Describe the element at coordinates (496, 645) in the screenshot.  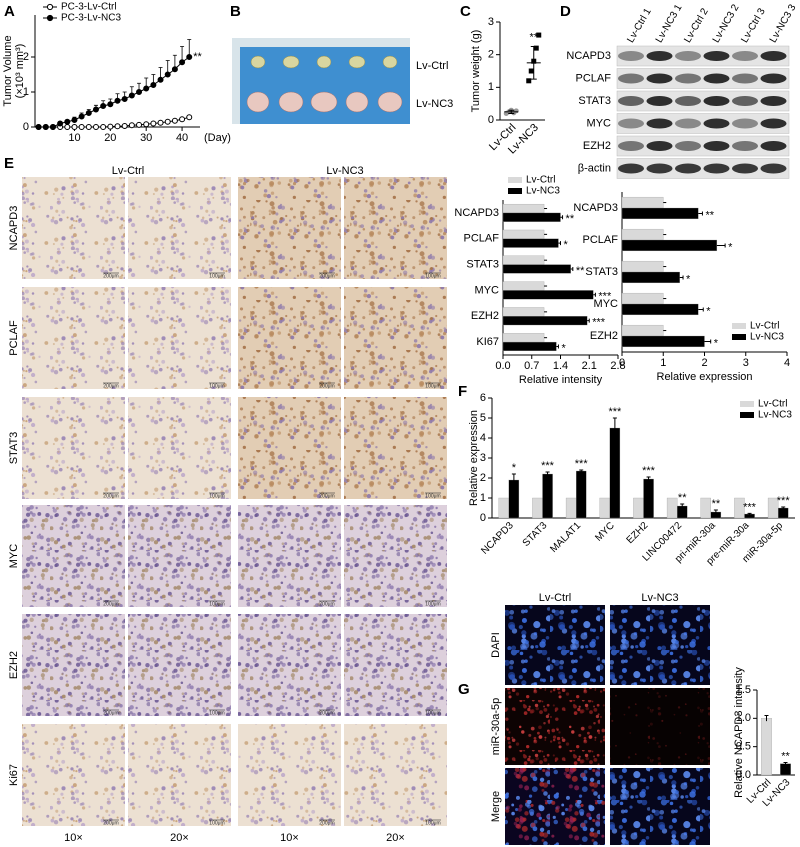
I see `row-label: DAPI` at that location.